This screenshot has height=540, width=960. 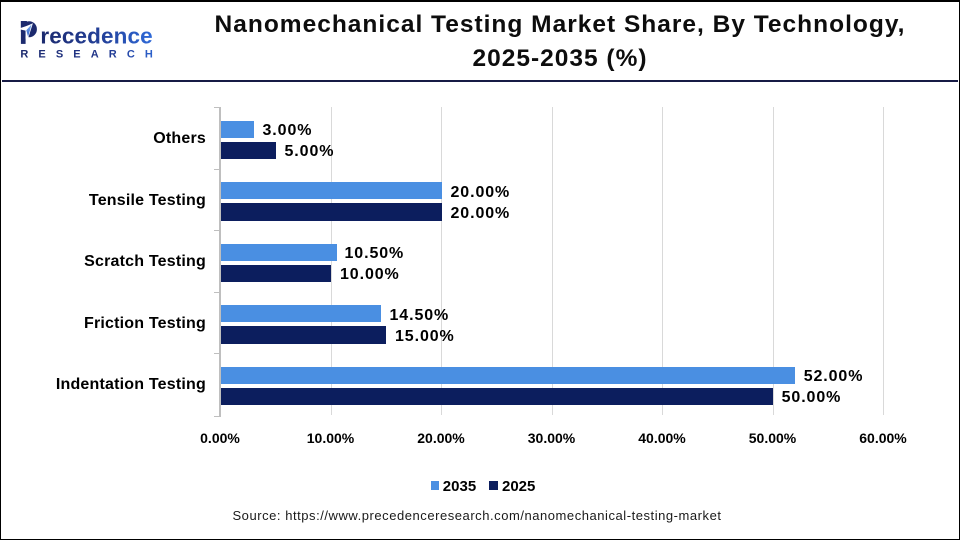 What do you see at coordinates (91, 54) in the screenshot?
I see `svg-text: RESEARCH` at bounding box center [91, 54].